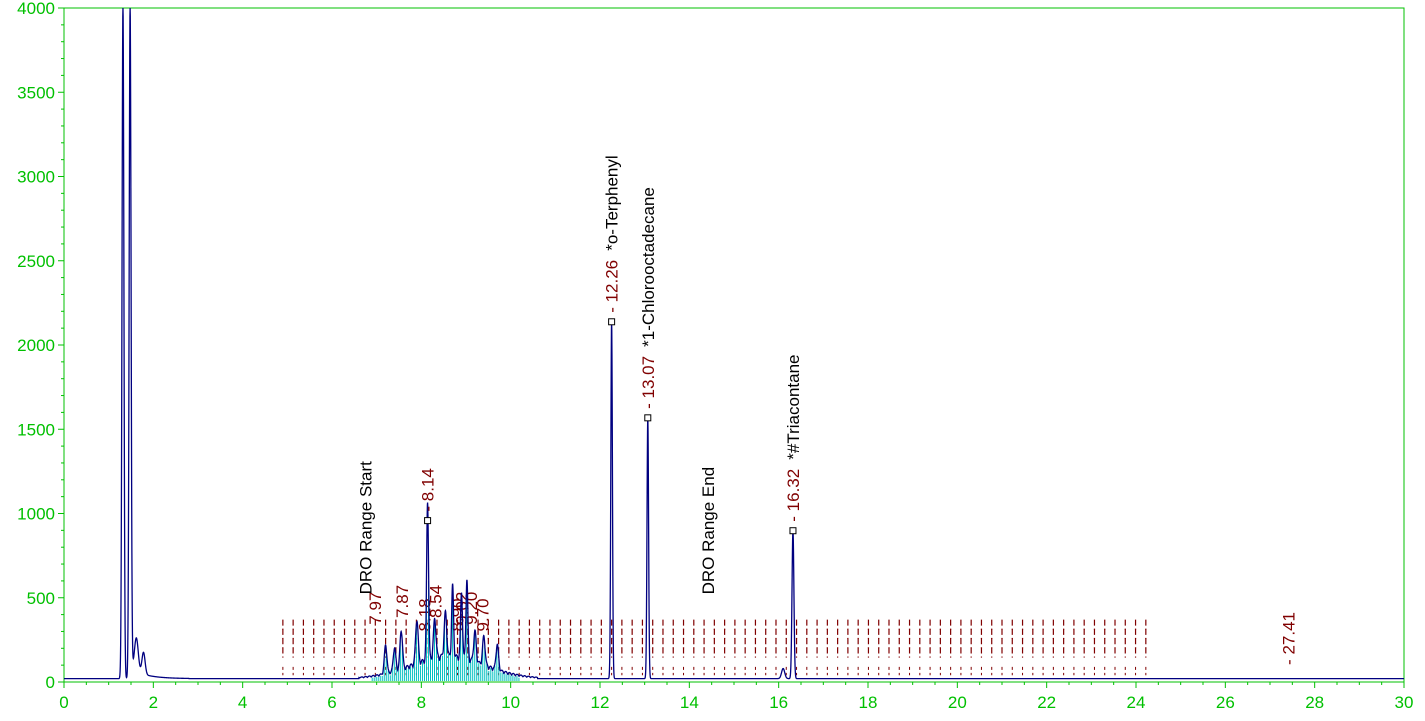  I want to click on y-tick-label: 2500, so click(36, 261).